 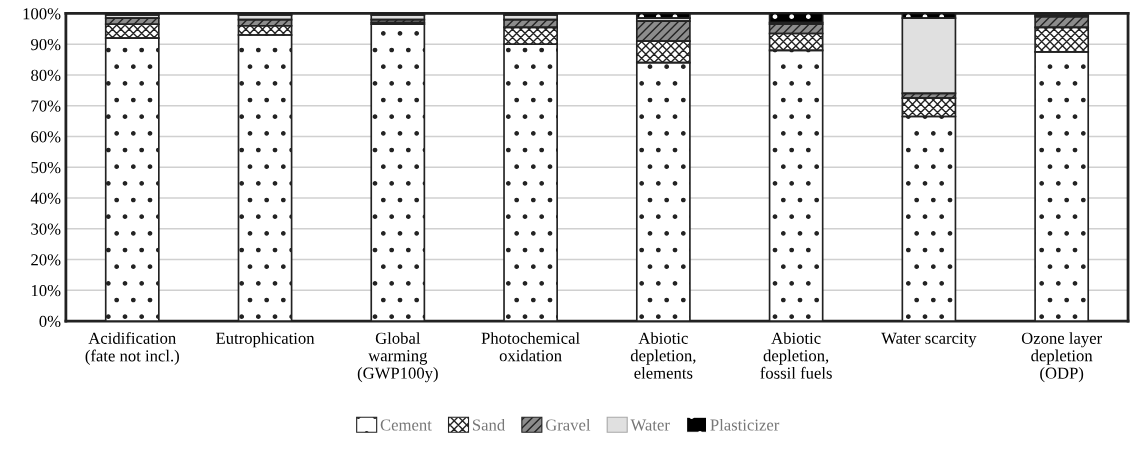 What do you see at coordinates (265, 340) in the screenshot?
I see `x-tick-label: Eutrophication` at bounding box center [265, 340].